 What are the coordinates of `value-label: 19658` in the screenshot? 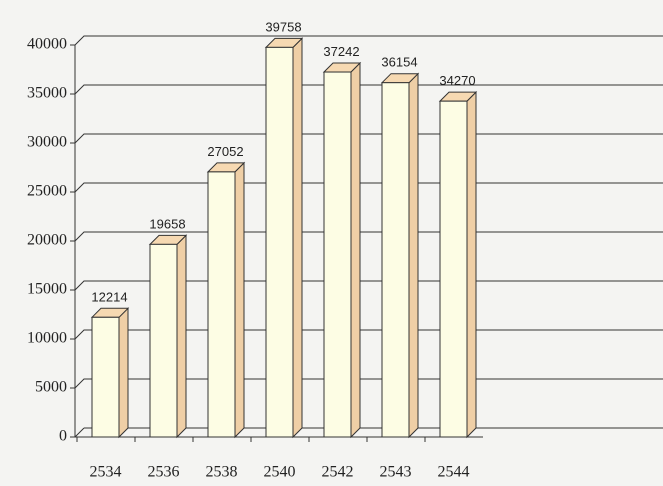 It's located at (167, 223).